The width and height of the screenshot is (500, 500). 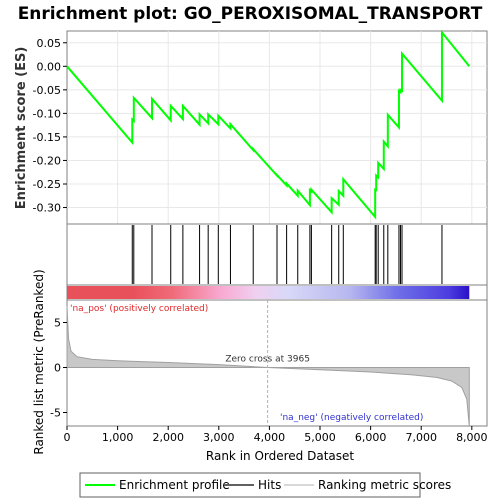 What do you see at coordinates (55, 413) in the screenshot?
I see `metric-tick-label: -5` at bounding box center [55, 413].